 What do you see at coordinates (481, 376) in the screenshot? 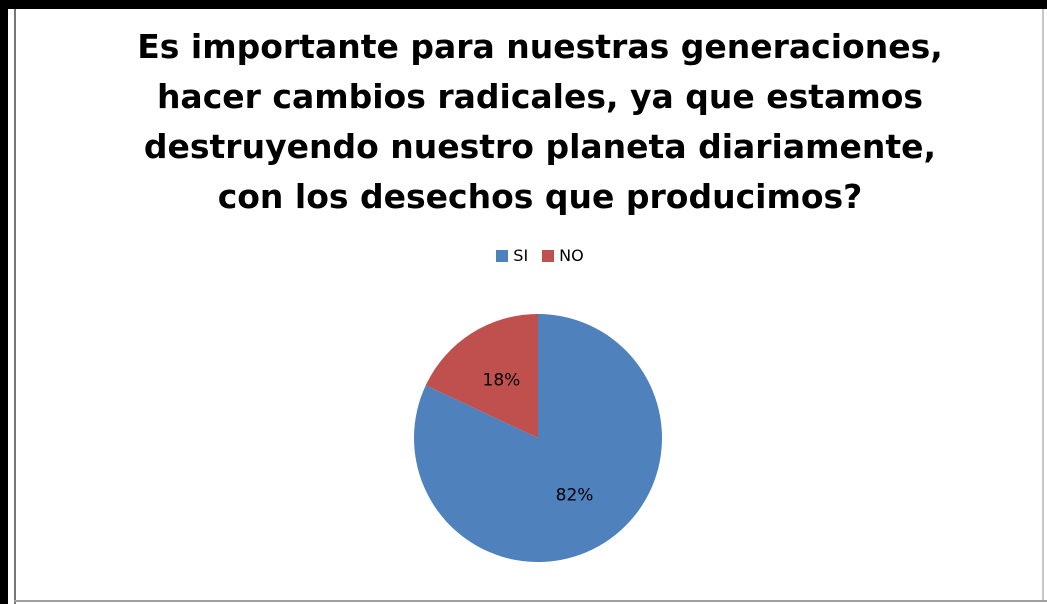
I see `pie-slice-no` at bounding box center [481, 376].